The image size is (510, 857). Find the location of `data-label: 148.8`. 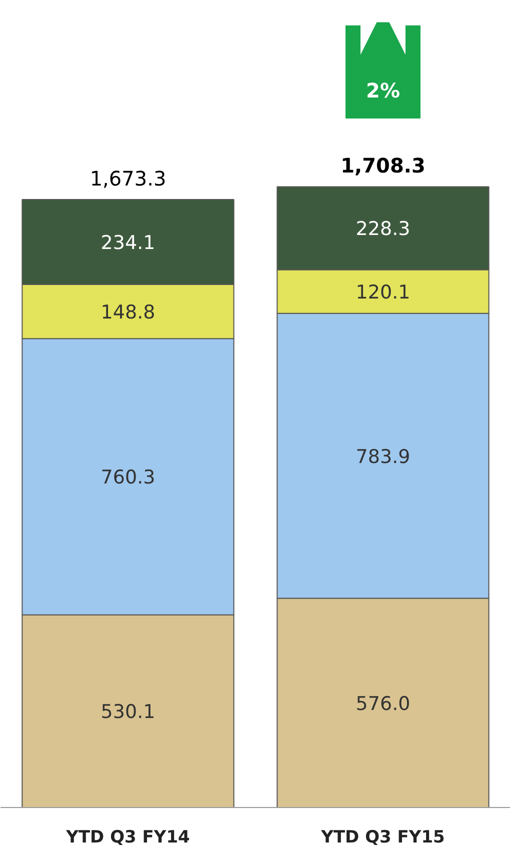

data-label: 148.8 is located at coordinates (128, 313).